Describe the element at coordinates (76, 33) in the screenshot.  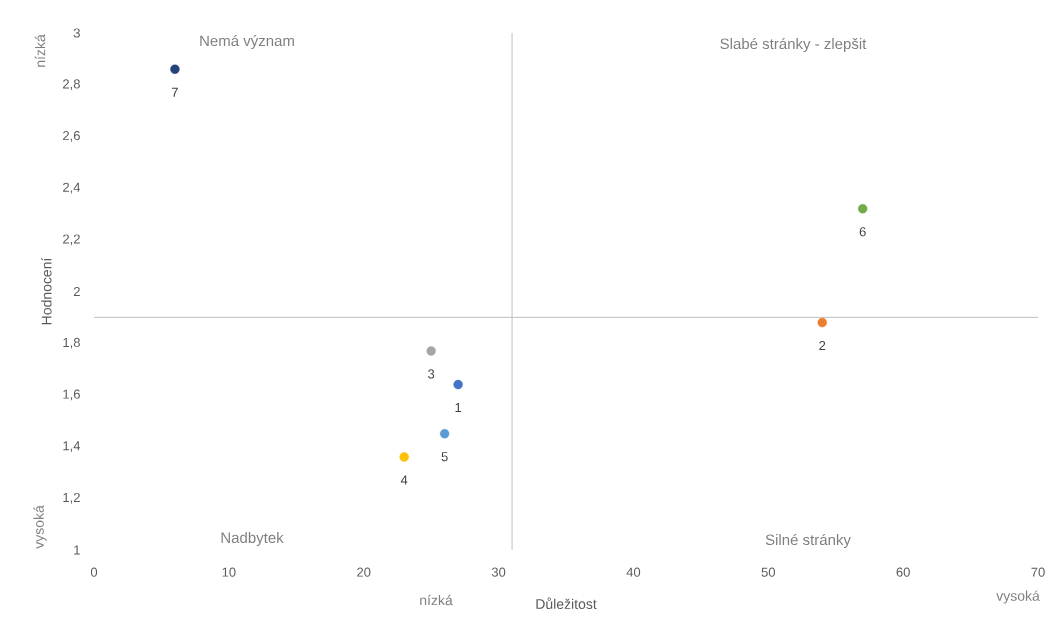
I see `y-tick-label: 3` at that location.